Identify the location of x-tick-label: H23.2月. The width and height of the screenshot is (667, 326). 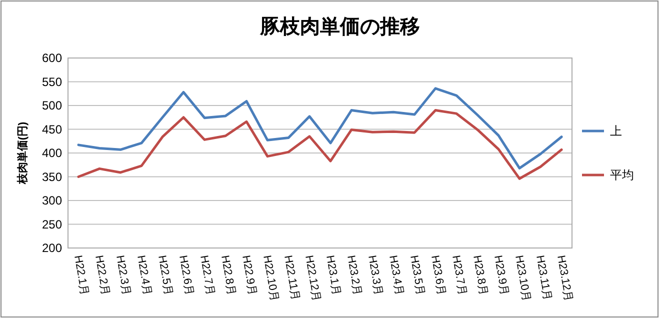
(354, 275).